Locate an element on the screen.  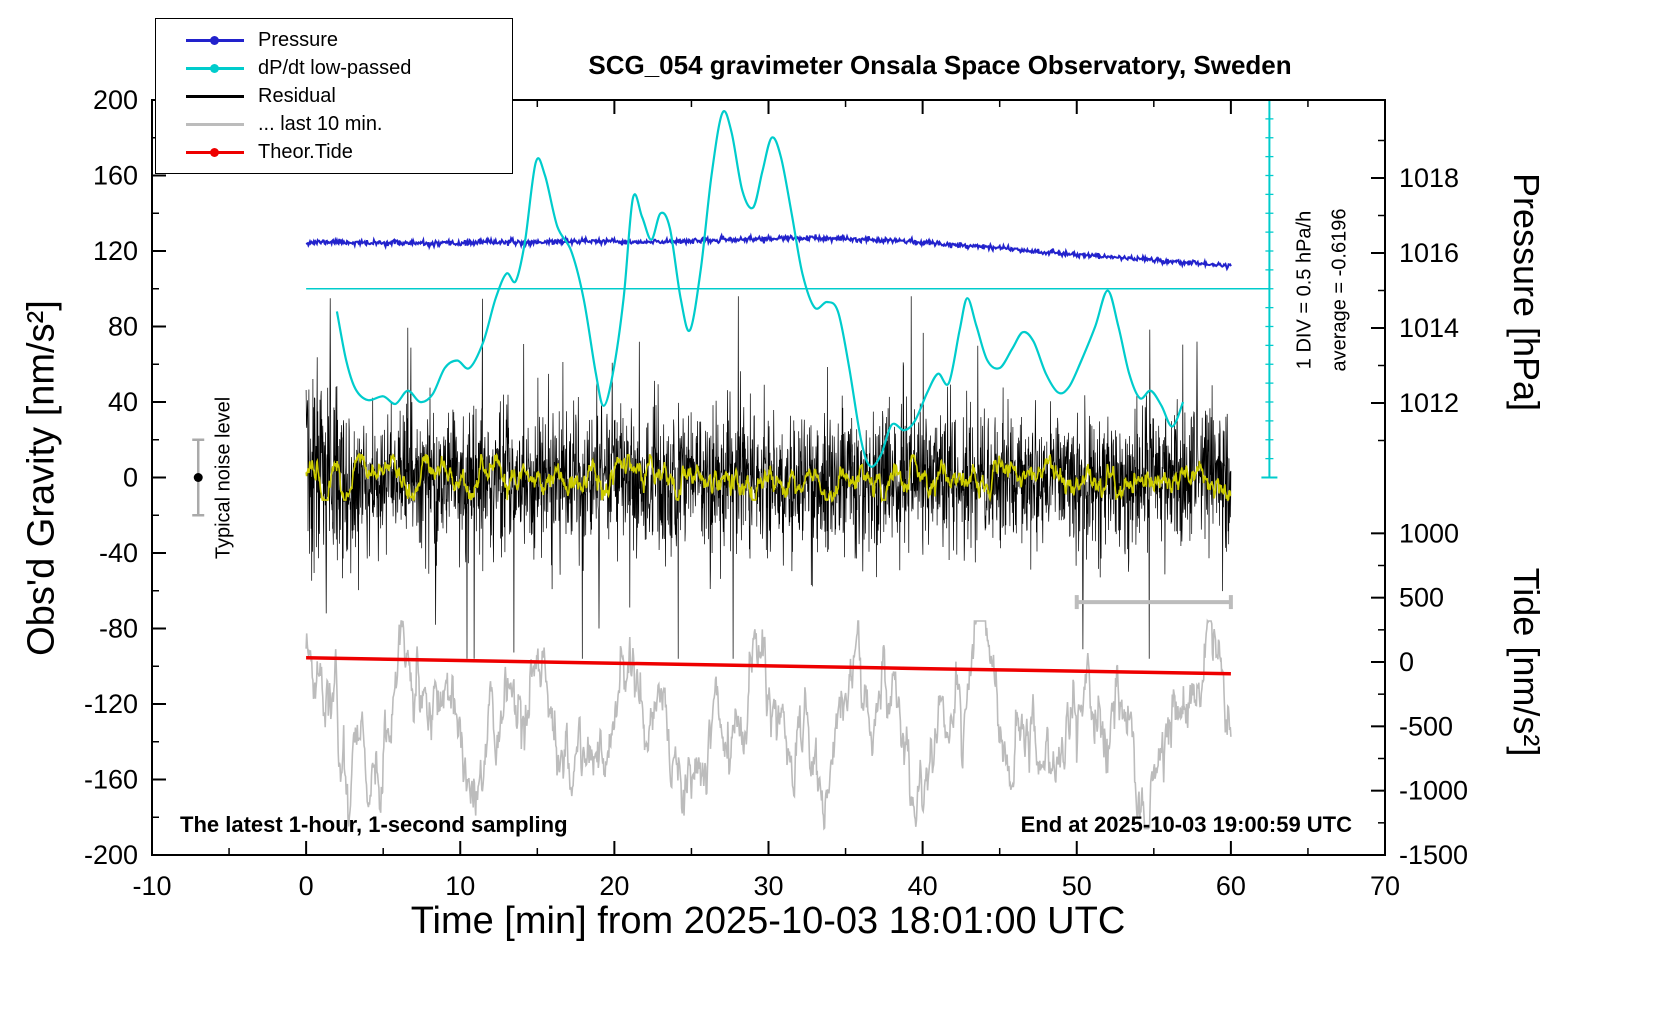
svg-text: 1014 is located at coordinates (1429, 328).